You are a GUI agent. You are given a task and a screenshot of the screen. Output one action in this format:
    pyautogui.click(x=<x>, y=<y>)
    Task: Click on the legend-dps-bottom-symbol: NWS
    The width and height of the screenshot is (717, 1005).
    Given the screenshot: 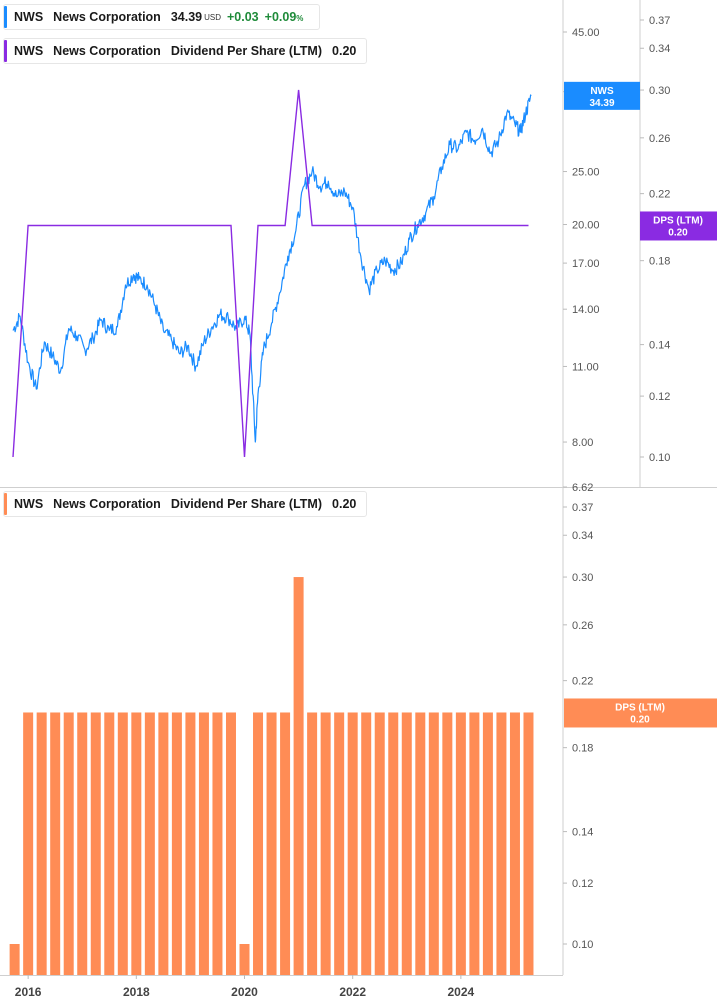 What is the action you would take?
    pyautogui.click(x=29, y=504)
    